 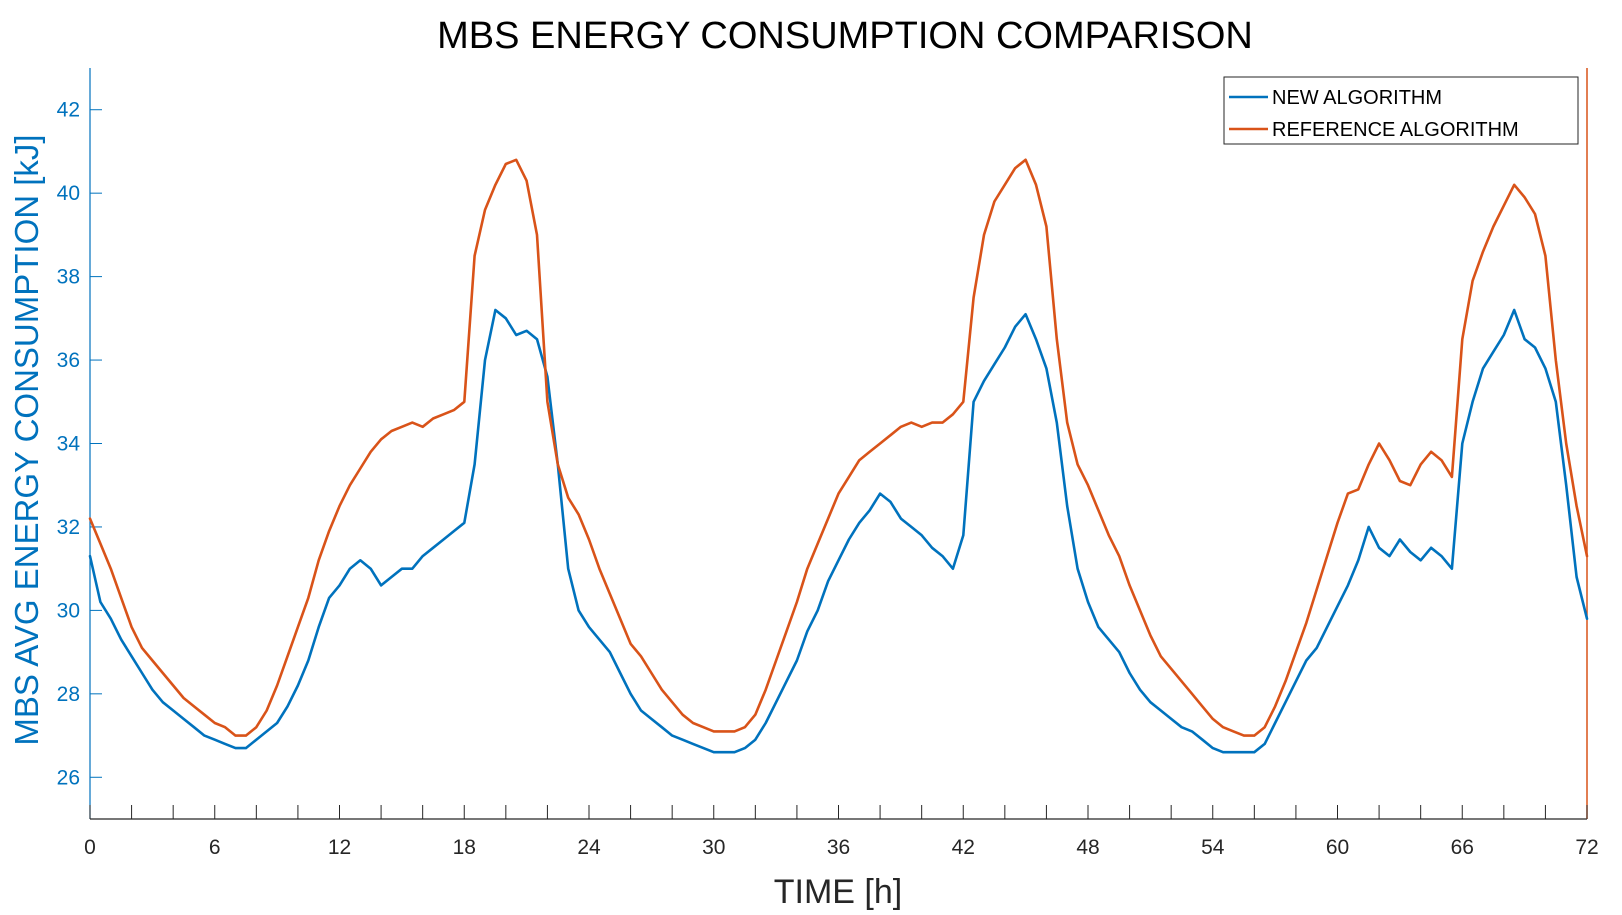 What do you see at coordinates (1395, 130) in the screenshot?
I see `legend-label-reference: REFERENCE ALGORITHM` at bounding box center [1395, 130].